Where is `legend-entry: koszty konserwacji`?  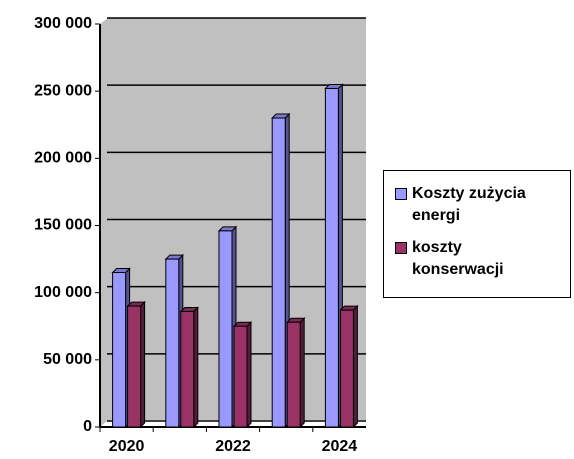
legend-entry: koszty konserwacji is located at coordinates (465, 259).